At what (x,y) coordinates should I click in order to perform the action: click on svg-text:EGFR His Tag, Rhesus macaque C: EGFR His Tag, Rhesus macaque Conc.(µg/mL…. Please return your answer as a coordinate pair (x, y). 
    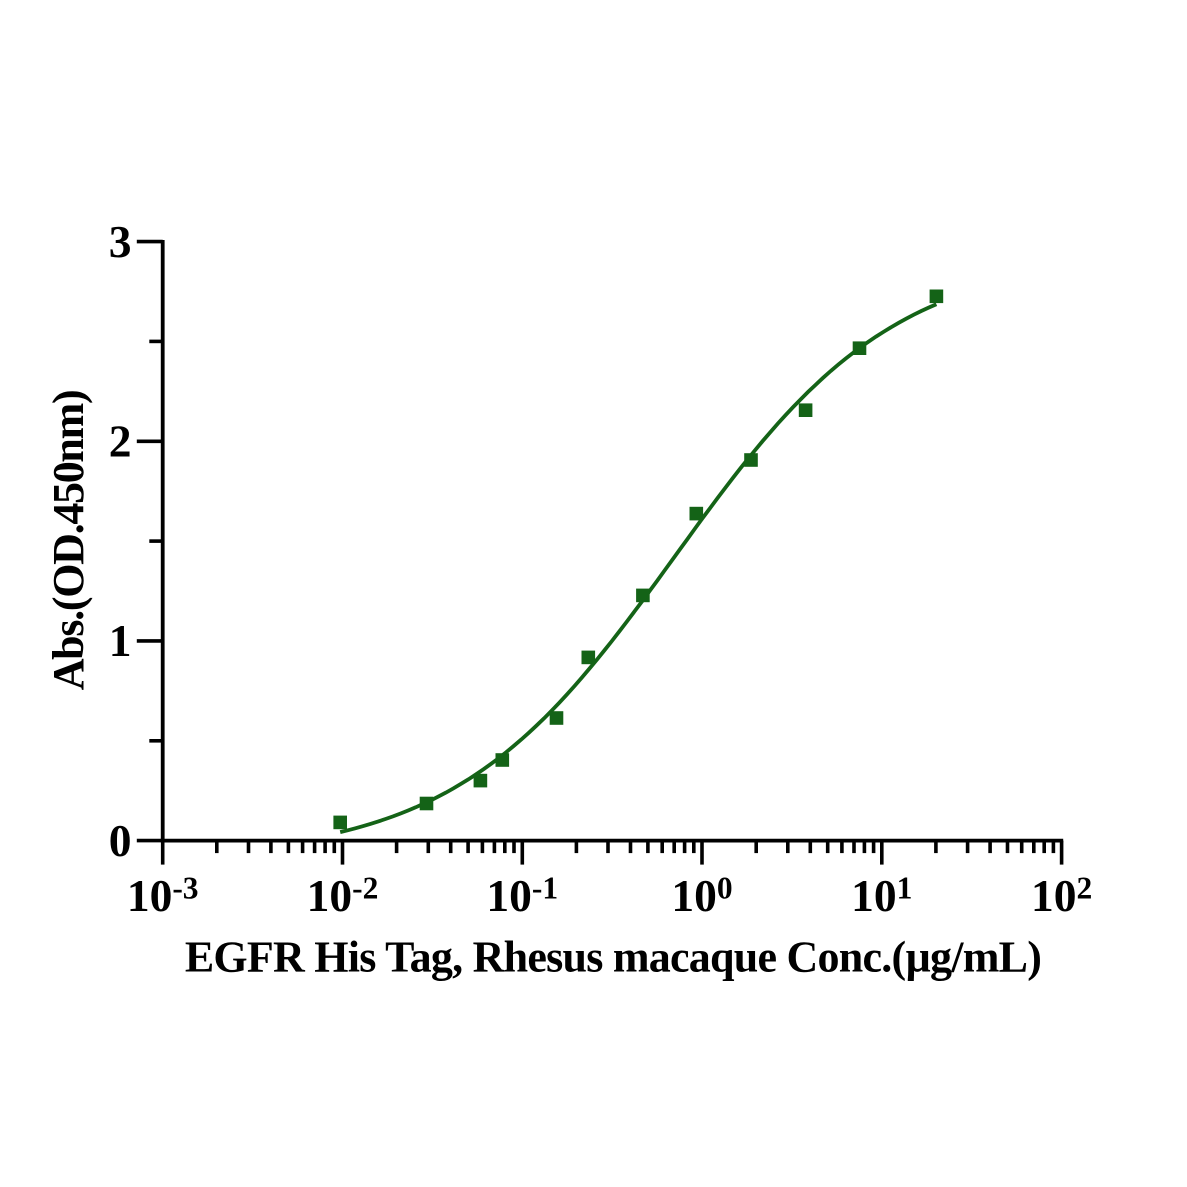
    Looking at the image, I should click on (613, 957).